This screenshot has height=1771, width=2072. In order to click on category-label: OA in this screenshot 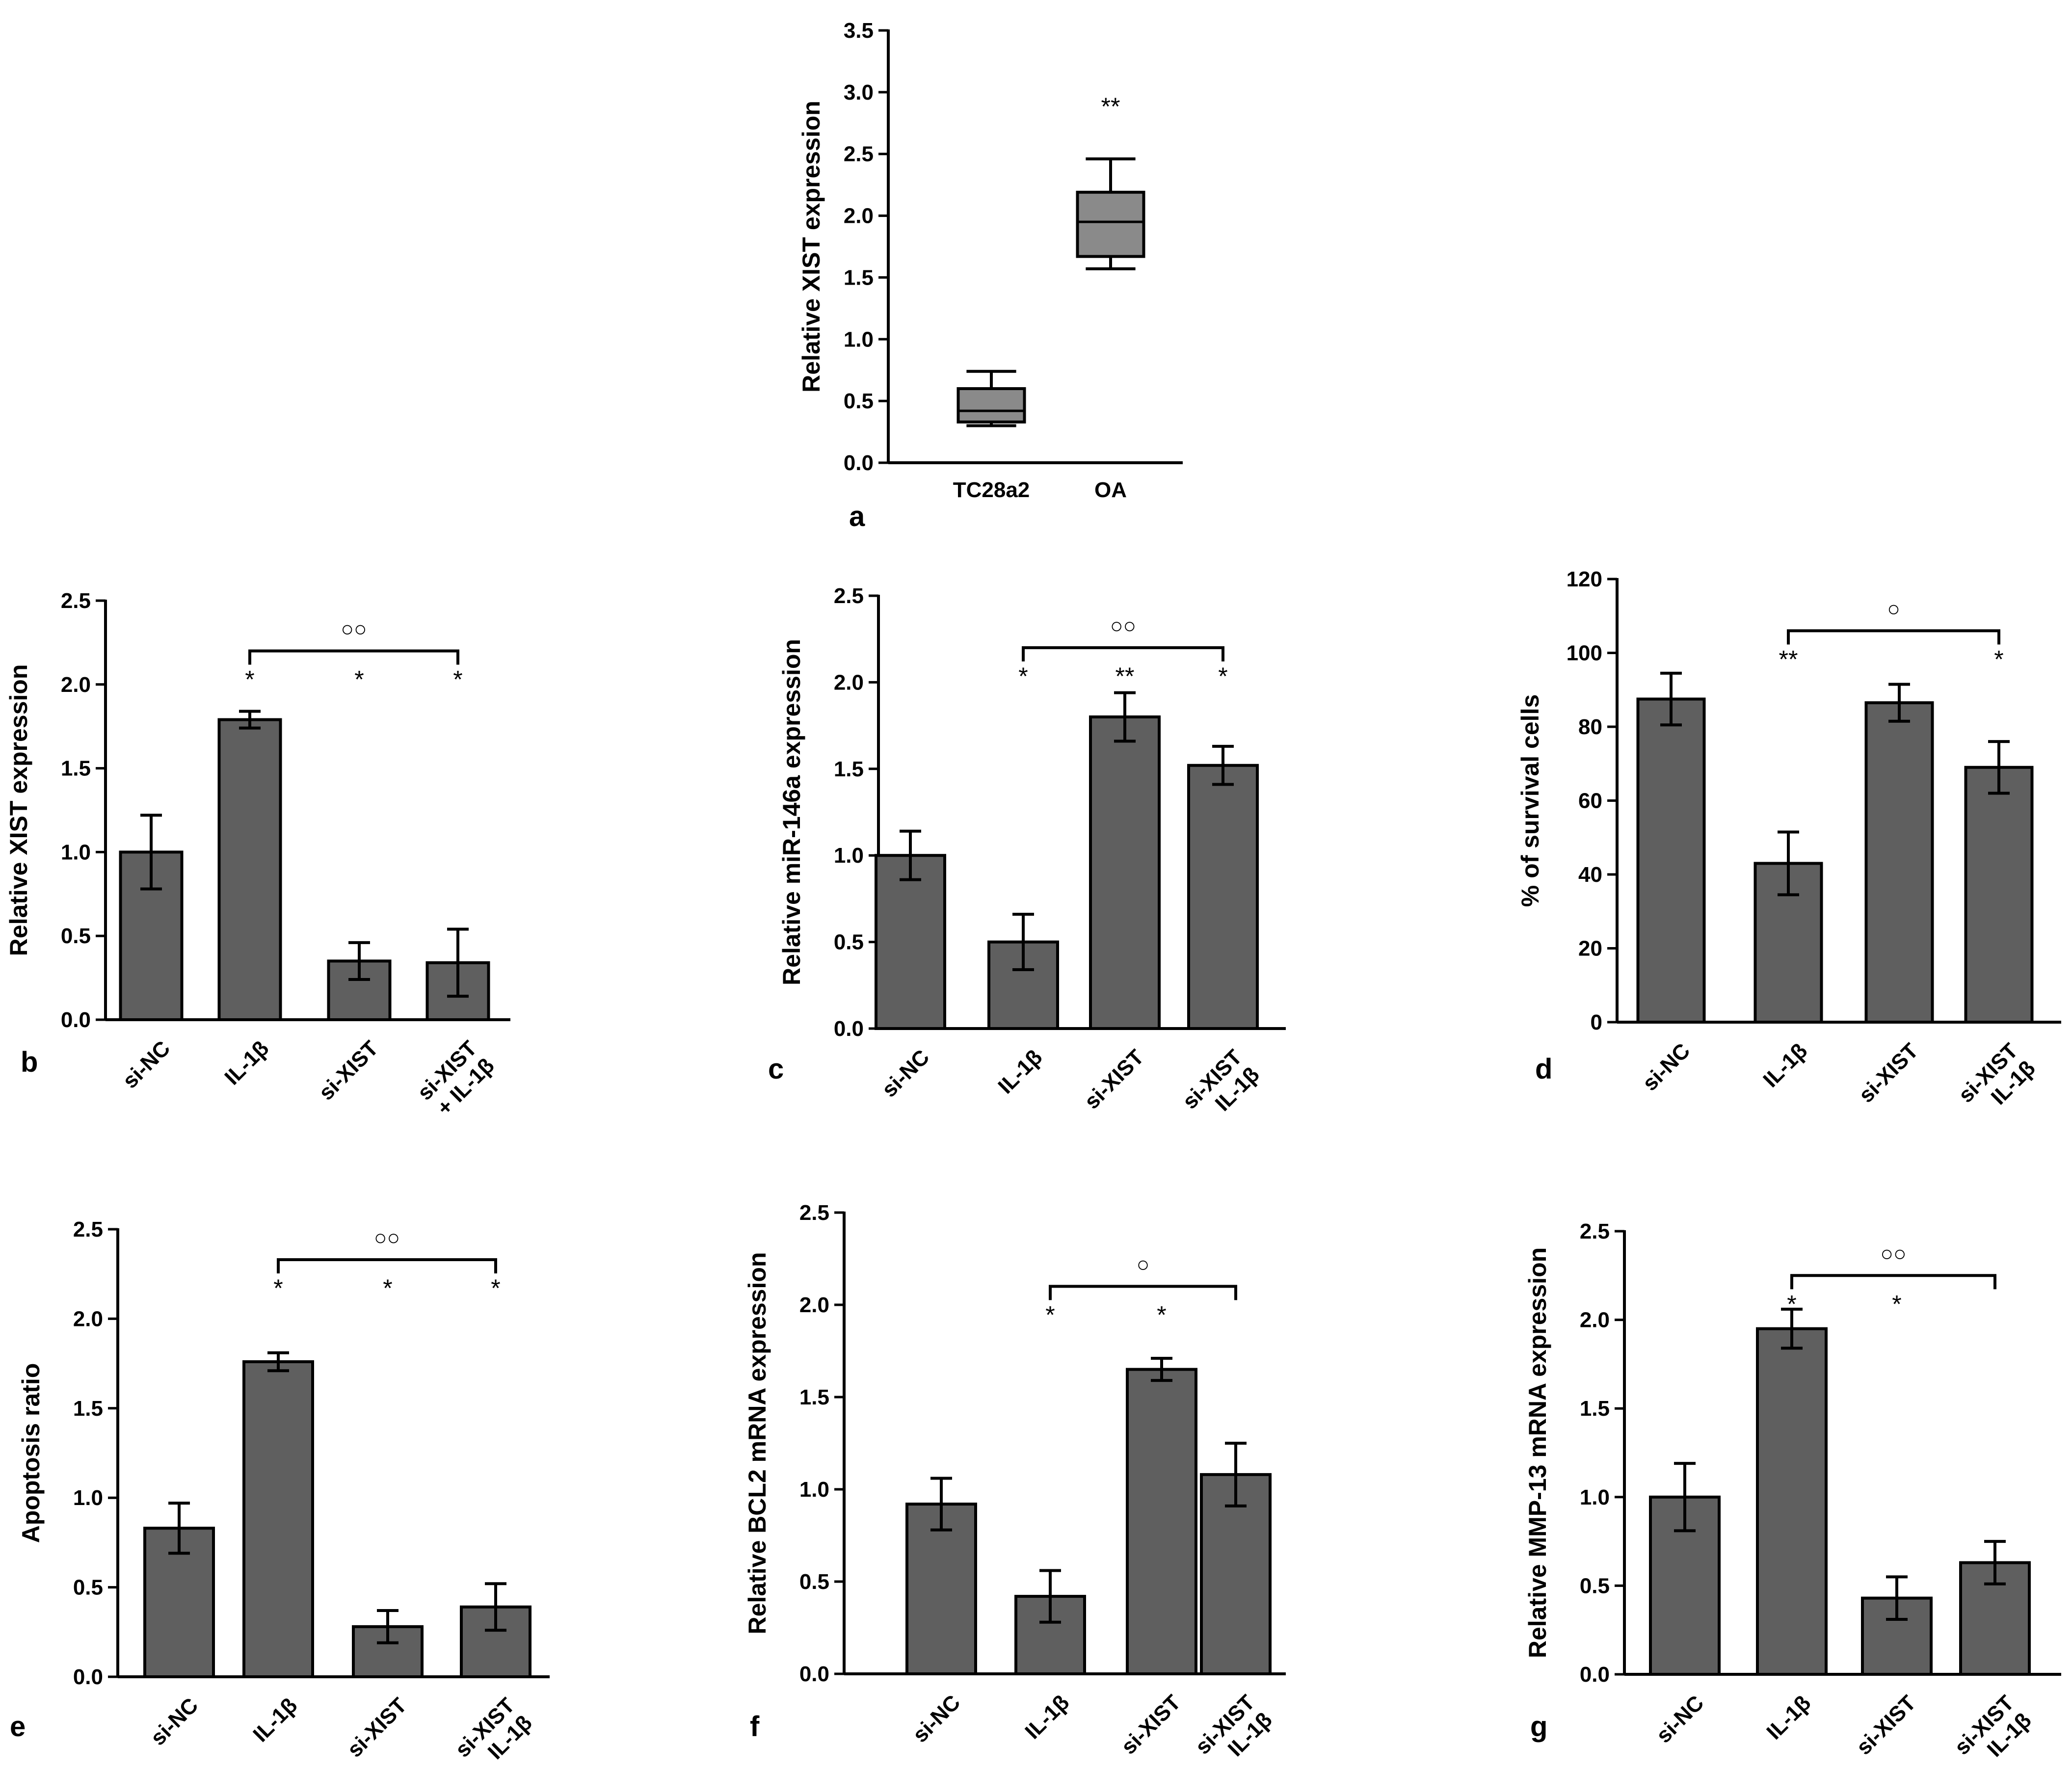, I will do `click(1110, 490)`.